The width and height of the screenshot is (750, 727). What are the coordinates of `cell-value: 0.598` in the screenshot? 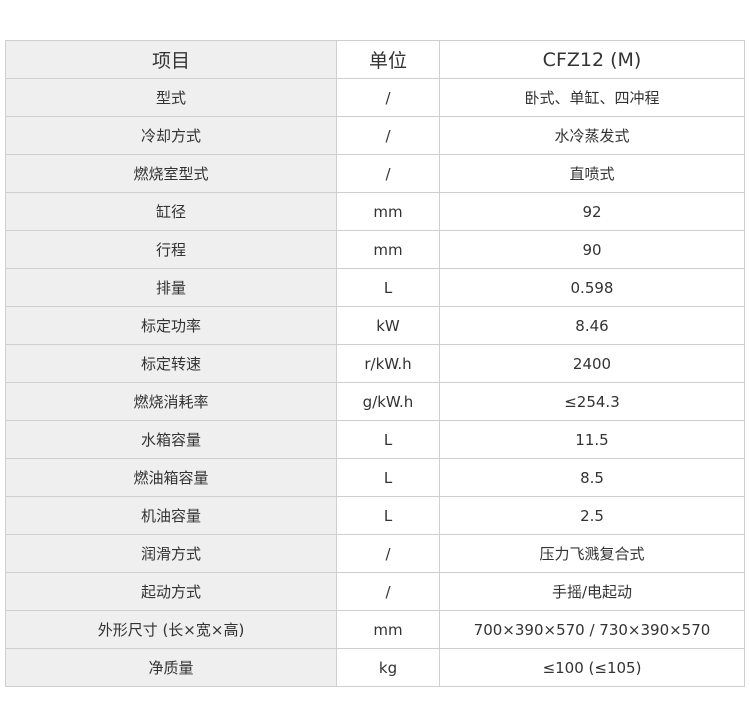 It's located at (592, 287).